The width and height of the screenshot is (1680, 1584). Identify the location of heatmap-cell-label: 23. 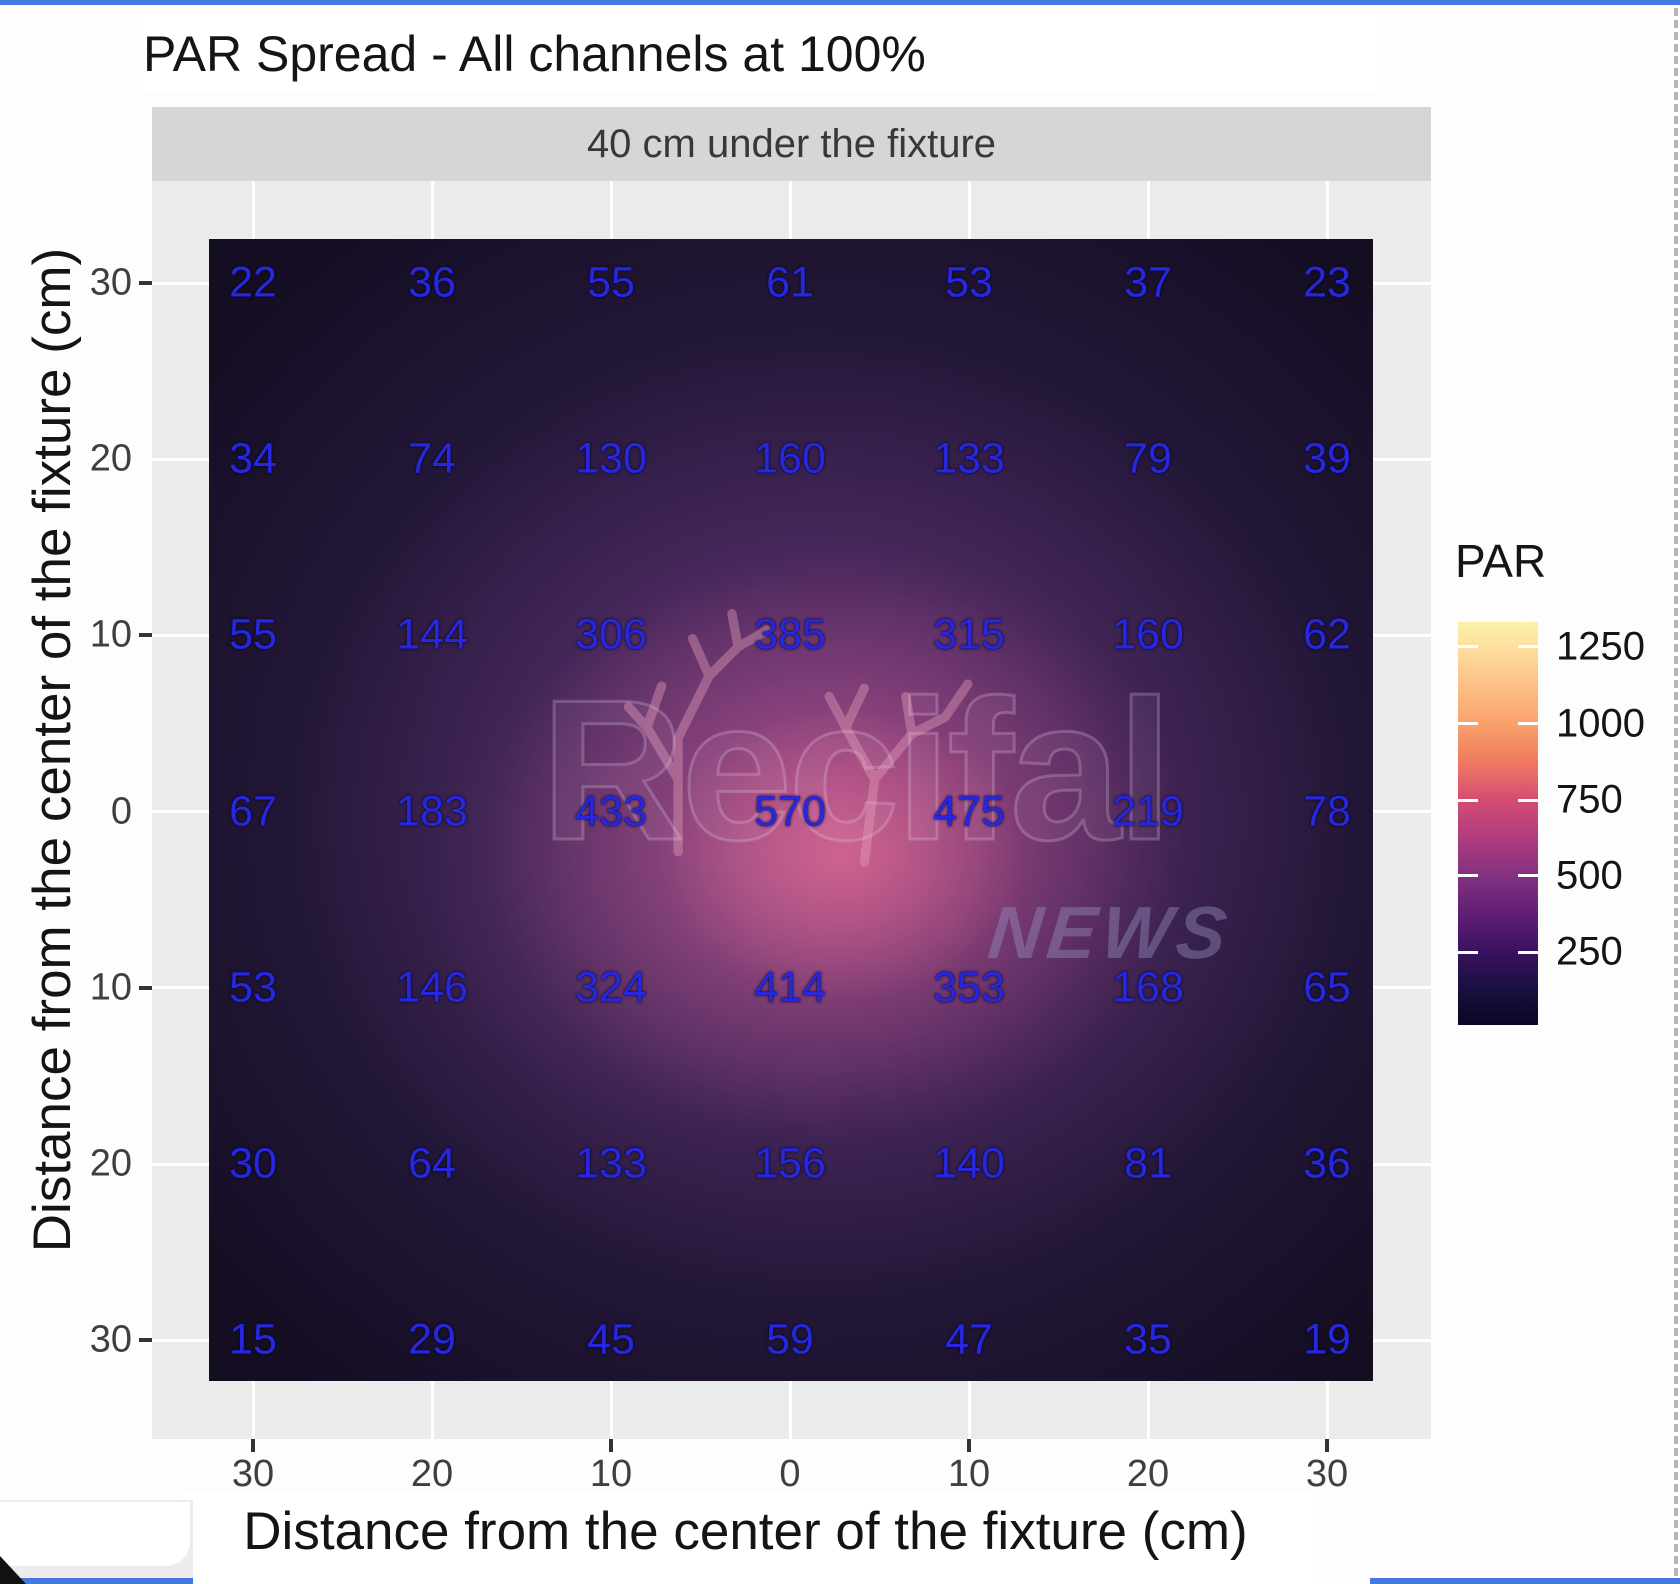
(1327, 282).